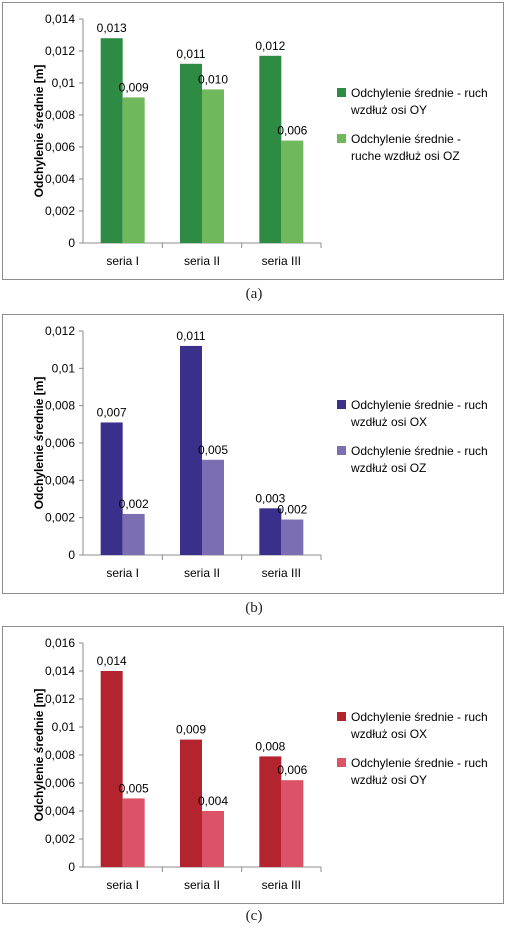  Describe the element at coordinates (60, 643) in the screenshot. I see `y-tick-label: 0,016` at that location.